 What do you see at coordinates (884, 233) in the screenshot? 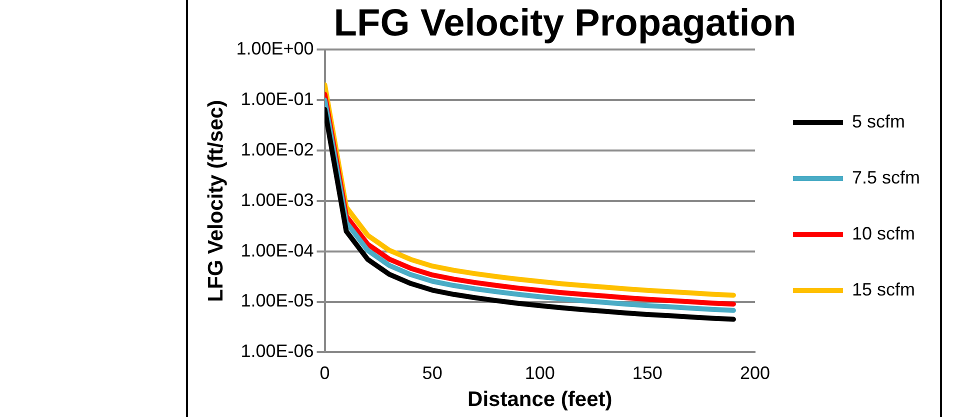
I see `legend-label: 10 scfm` at bounding box center [884, 233].